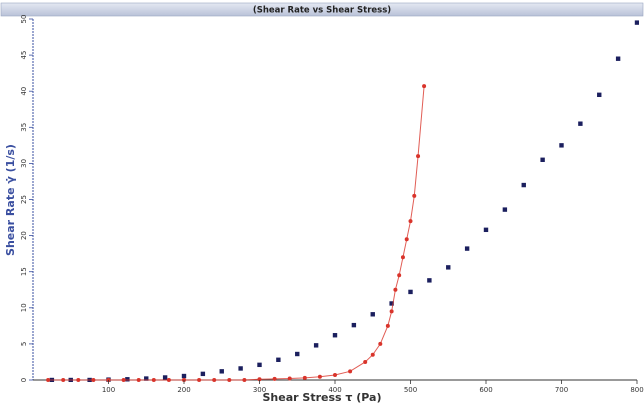 This screenshot has height=407, width=644. Describe the element at coordinates (24, 127) in the screenshot. I see `y-tick-label: 35` at that location.